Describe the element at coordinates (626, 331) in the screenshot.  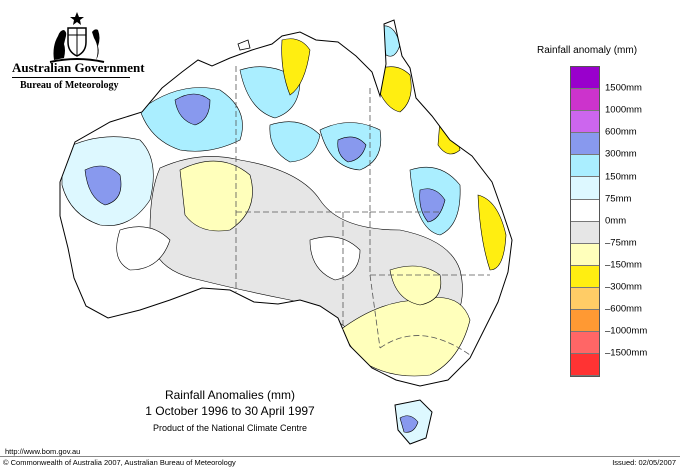
I see `legend-label: –1000mm` at that location.